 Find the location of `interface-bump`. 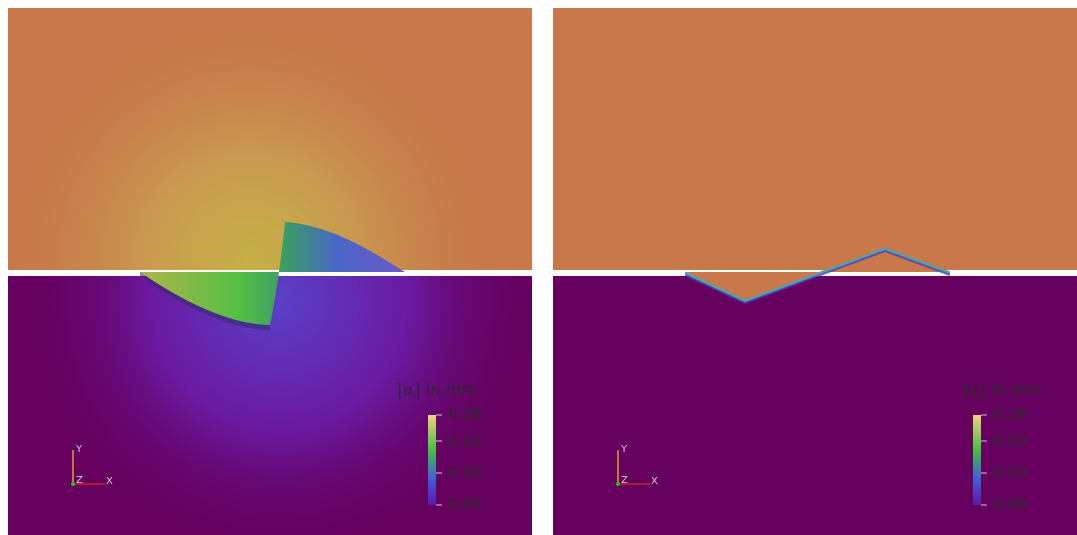

interface-bump is located at coordinates (817, 274).